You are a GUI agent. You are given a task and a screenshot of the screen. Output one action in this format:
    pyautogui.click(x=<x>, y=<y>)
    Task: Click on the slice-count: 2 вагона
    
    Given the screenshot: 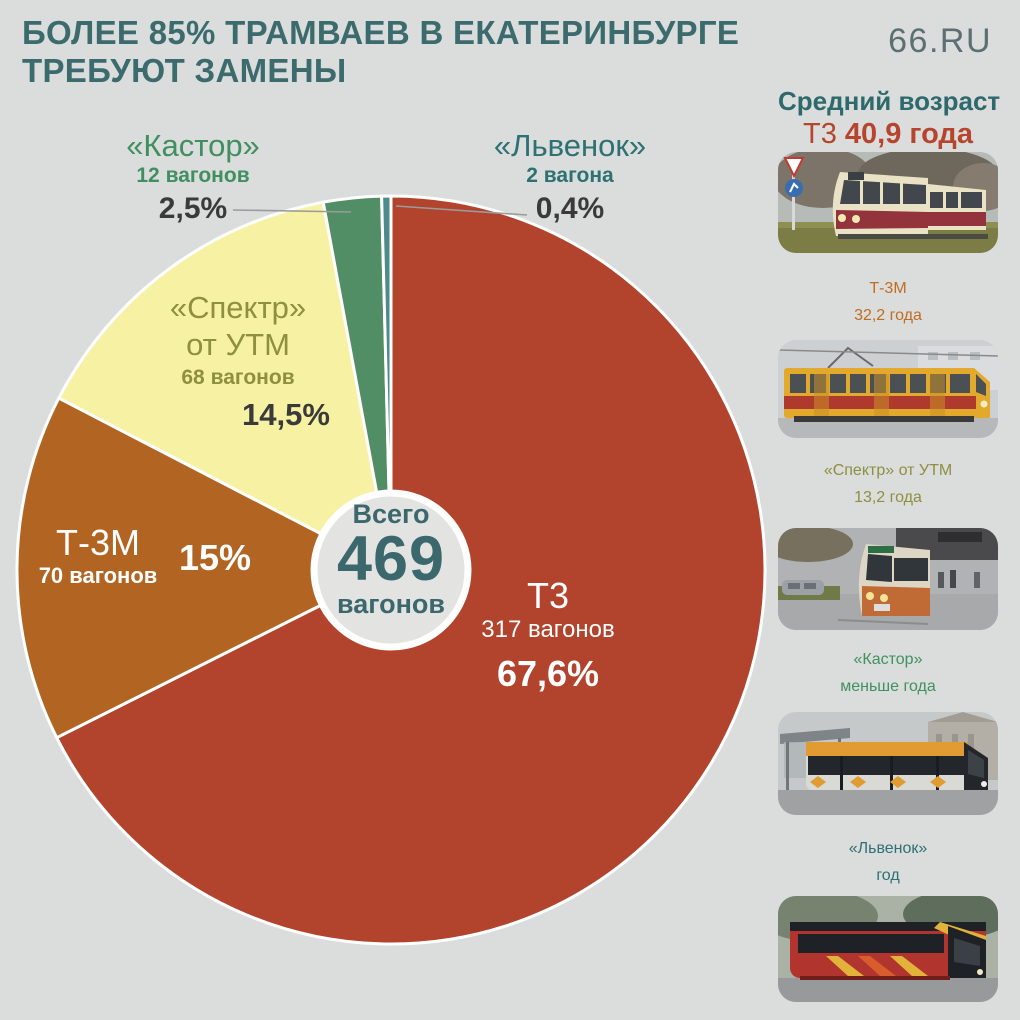 What is the action you would take?
    pyautogui.click(x=570, y=175)
    